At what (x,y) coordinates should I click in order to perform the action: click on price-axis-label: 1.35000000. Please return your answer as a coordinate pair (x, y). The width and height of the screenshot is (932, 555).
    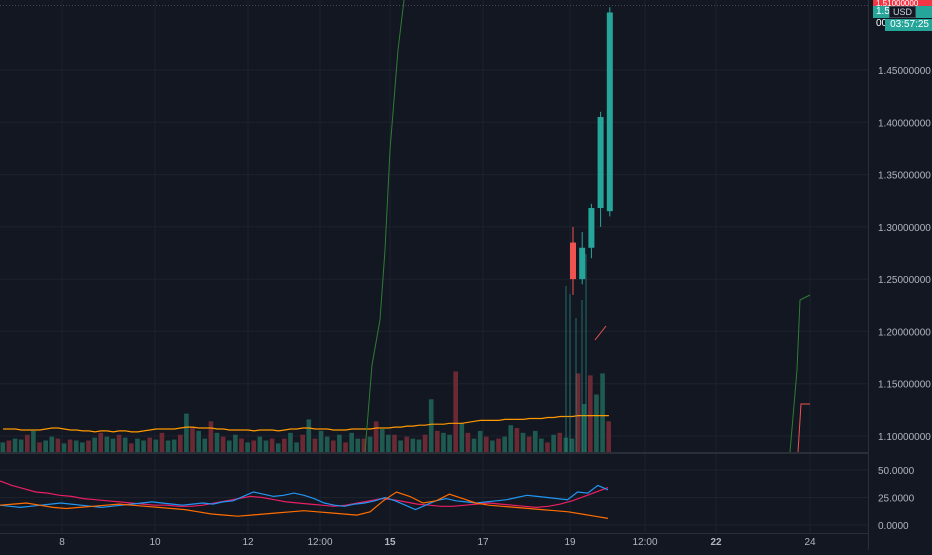
    Looking at the image, I should click on (904, 176).